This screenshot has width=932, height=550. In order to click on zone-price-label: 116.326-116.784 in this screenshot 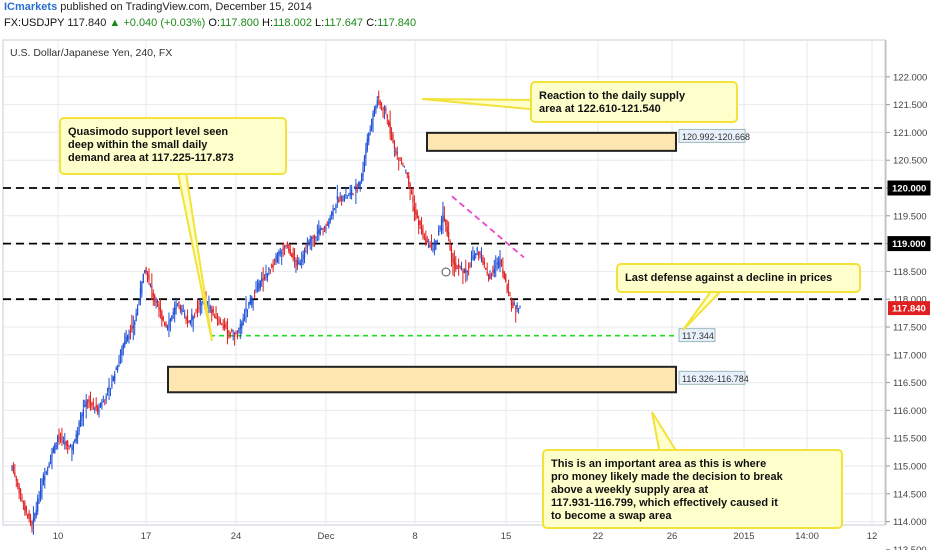, I will do `click(715, 379)`.